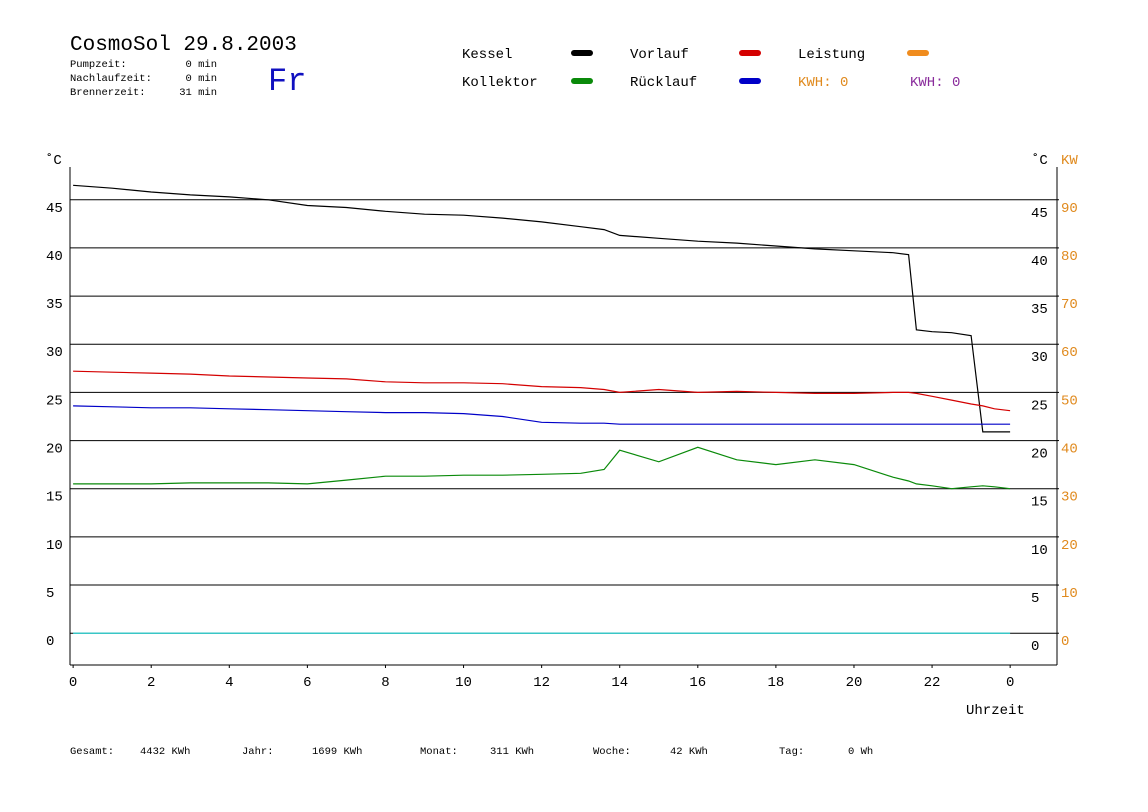  I want to click on x-tick-label: 6, so click(307, 683).